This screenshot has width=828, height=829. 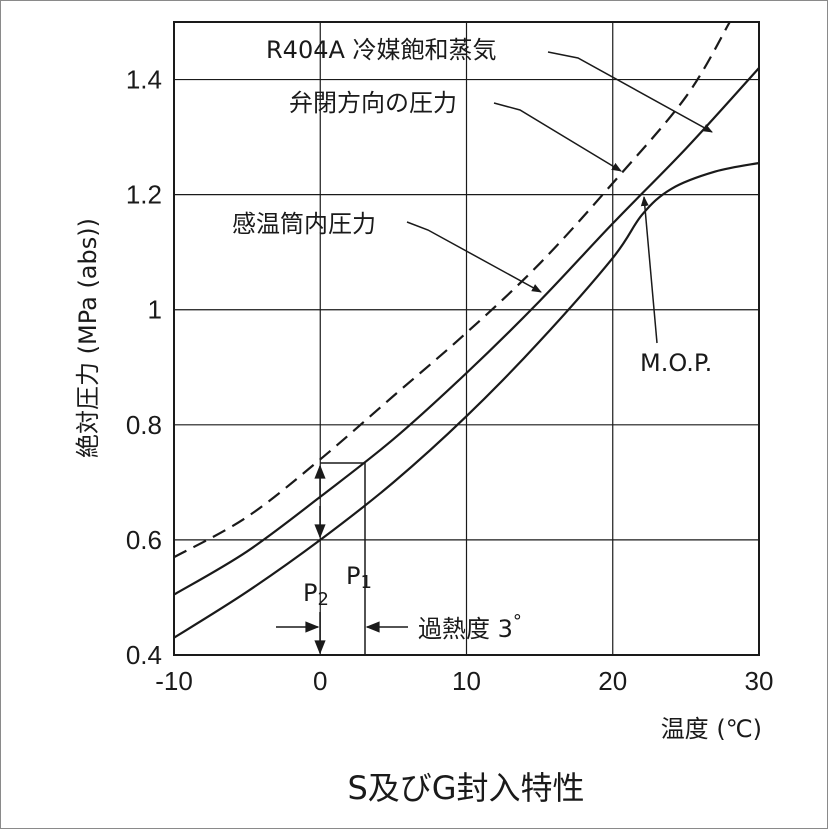 What do you see at coordinates (759, 681) in the screenshot?
I see `x-tick-label: 30` at bounding box center [759, 681].